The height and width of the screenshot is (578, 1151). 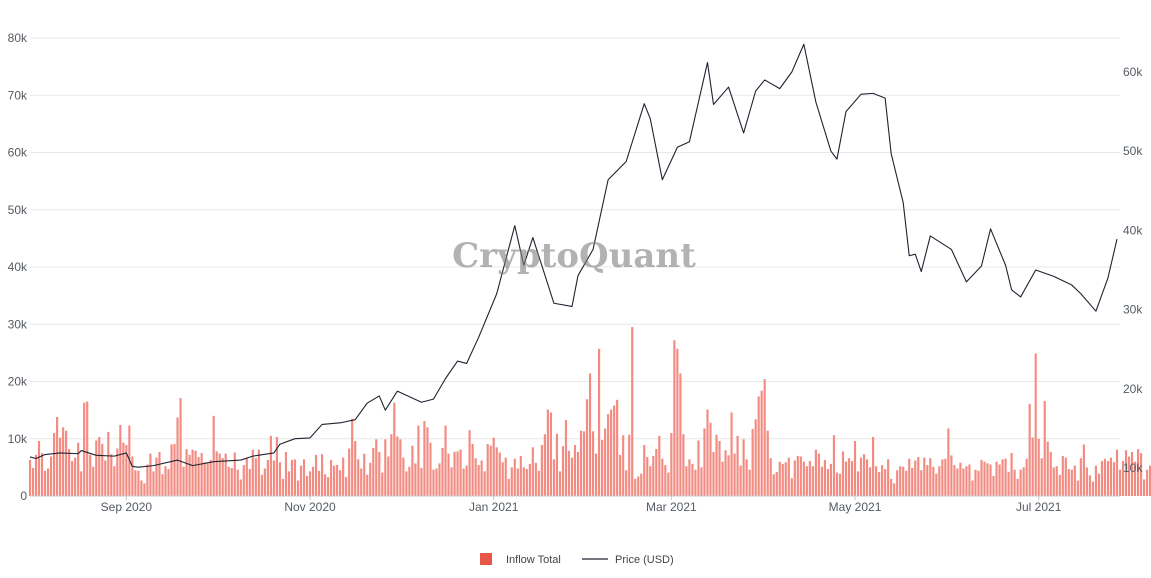 What do you see at coordinates (486, 559) in the screenshot?
I see `legend-inflow-swatch` at bounding box center [486, 559].